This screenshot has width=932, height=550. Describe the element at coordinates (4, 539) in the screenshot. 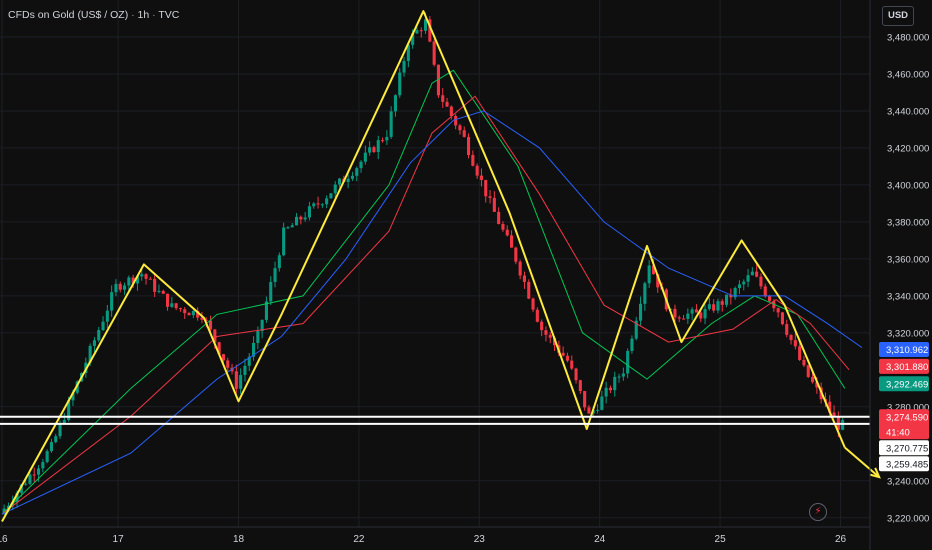

I see `time-tick-label: 16` at that location.